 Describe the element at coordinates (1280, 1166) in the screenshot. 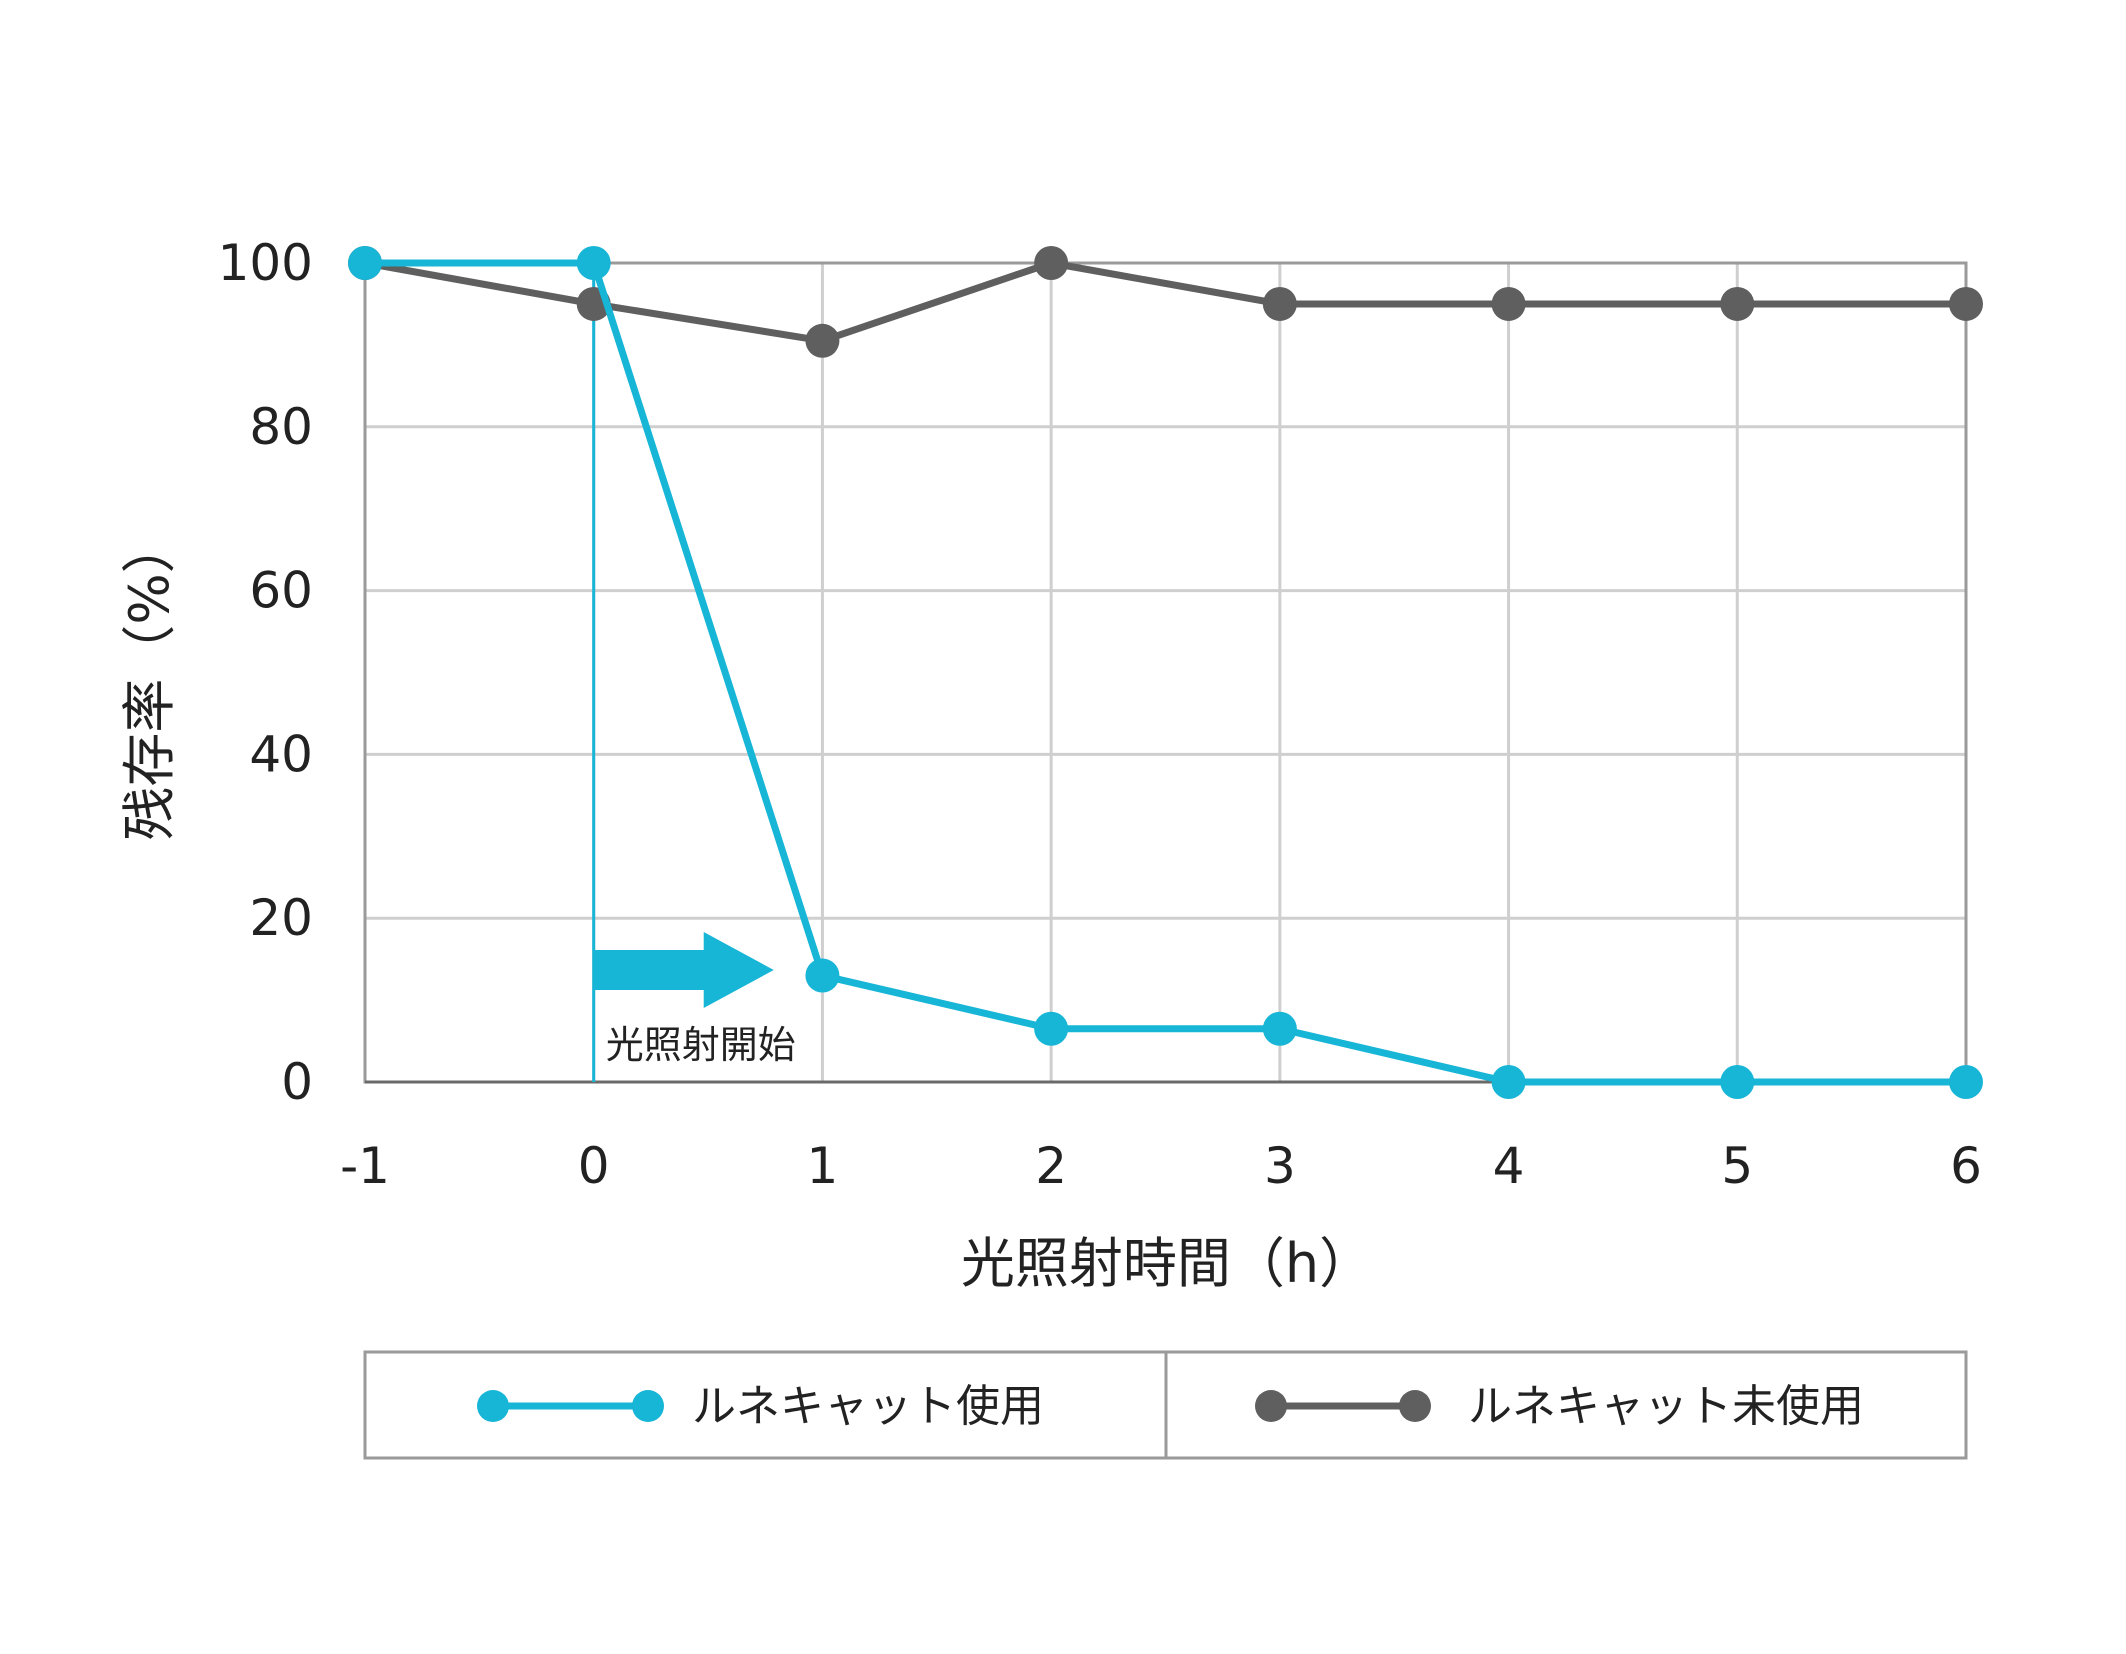

I see `x-tick-label: 3` at that location.